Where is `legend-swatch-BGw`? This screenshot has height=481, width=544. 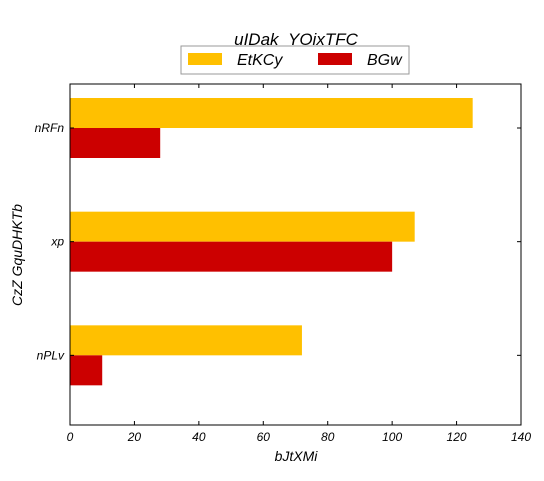
legend-swatch-BGw is located at coordinates (335, 59).